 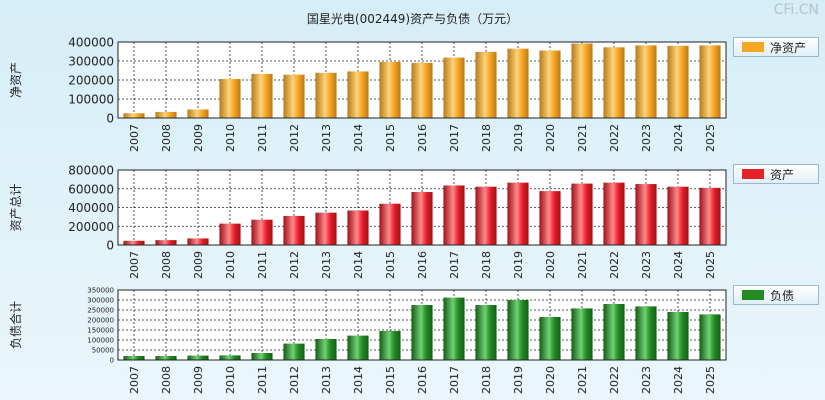 I want to click on bar-liab-2025, so click(x=710, y=337).